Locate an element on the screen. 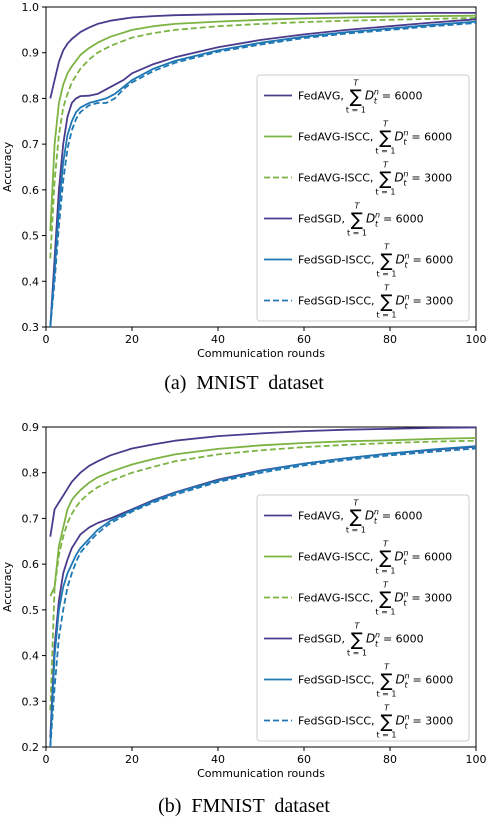 The height and width of the screenshot is (830, 488). legend-entry-name: FedAVG, is located at coordinates (321, 516).